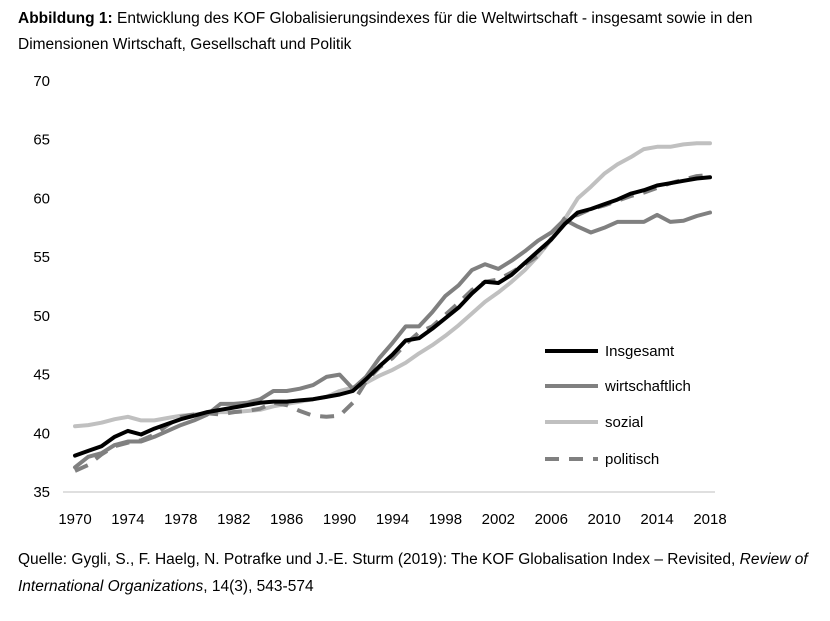 This screenshot has width=830, height=621. I want to click on figure-label: Abbildung 1:, so click(65, 18).